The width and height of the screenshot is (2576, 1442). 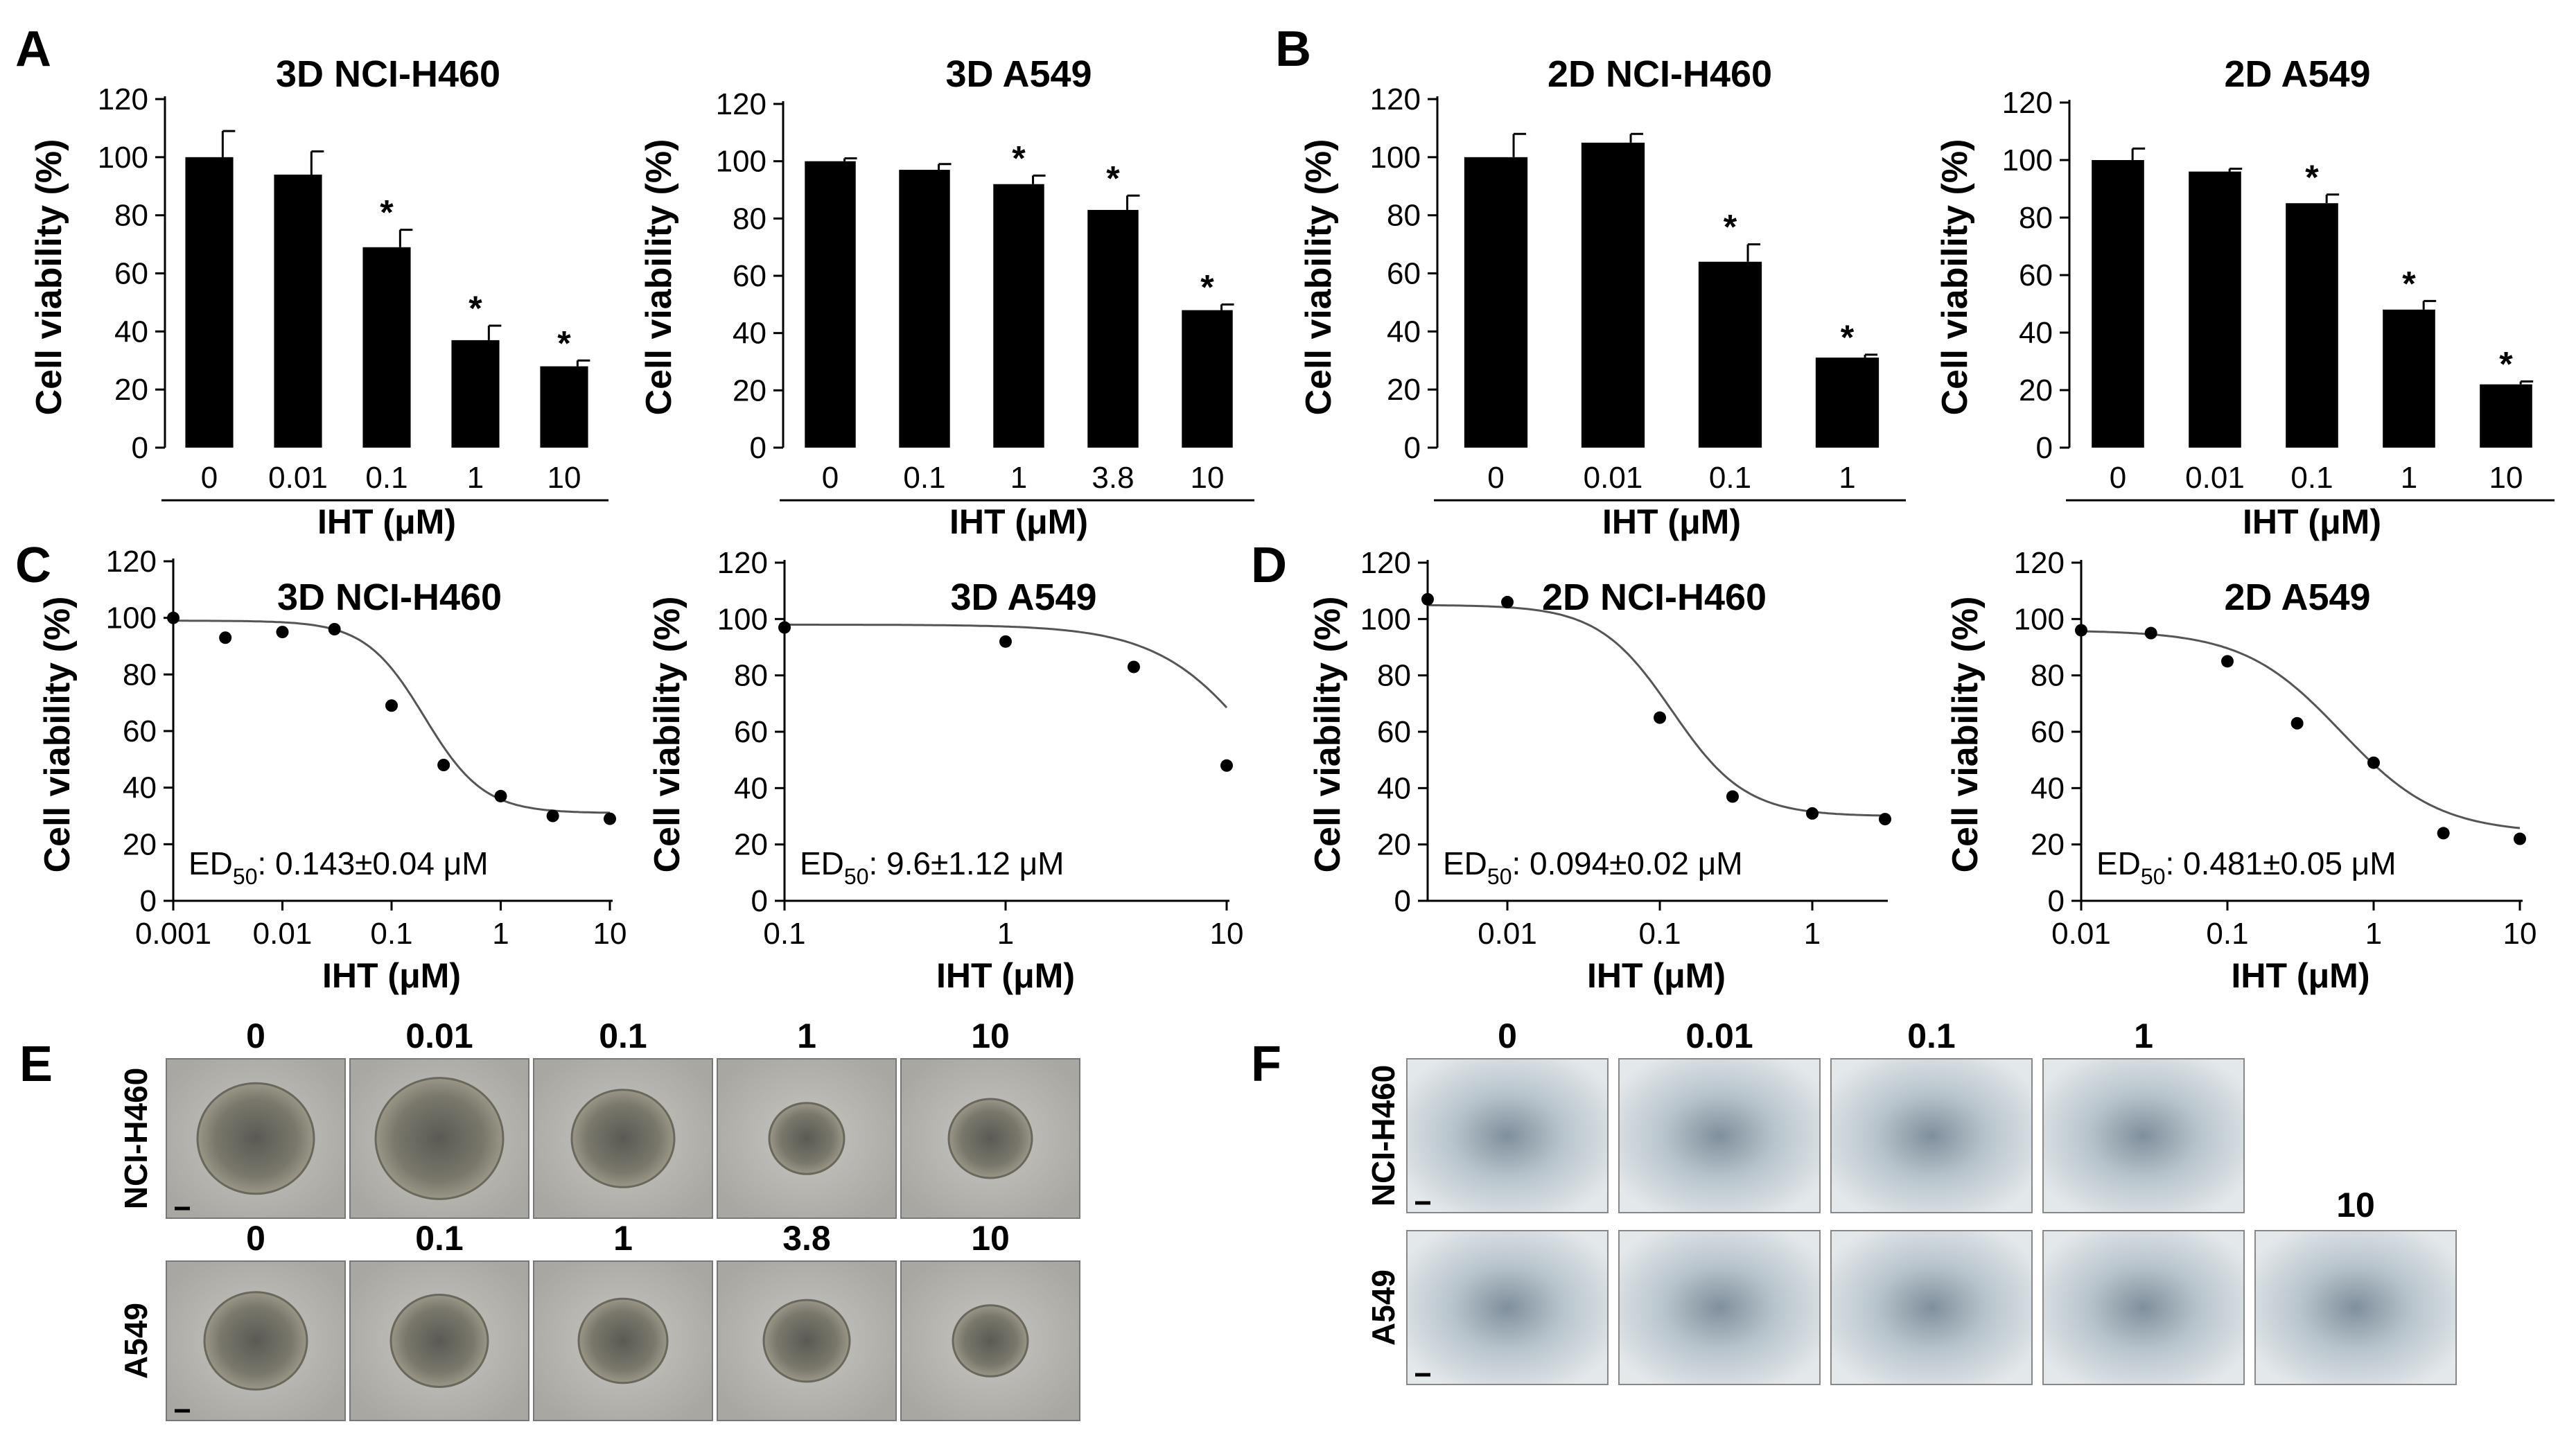 I want to click on ed50-subscript: 50, so click(x=245, y=877).